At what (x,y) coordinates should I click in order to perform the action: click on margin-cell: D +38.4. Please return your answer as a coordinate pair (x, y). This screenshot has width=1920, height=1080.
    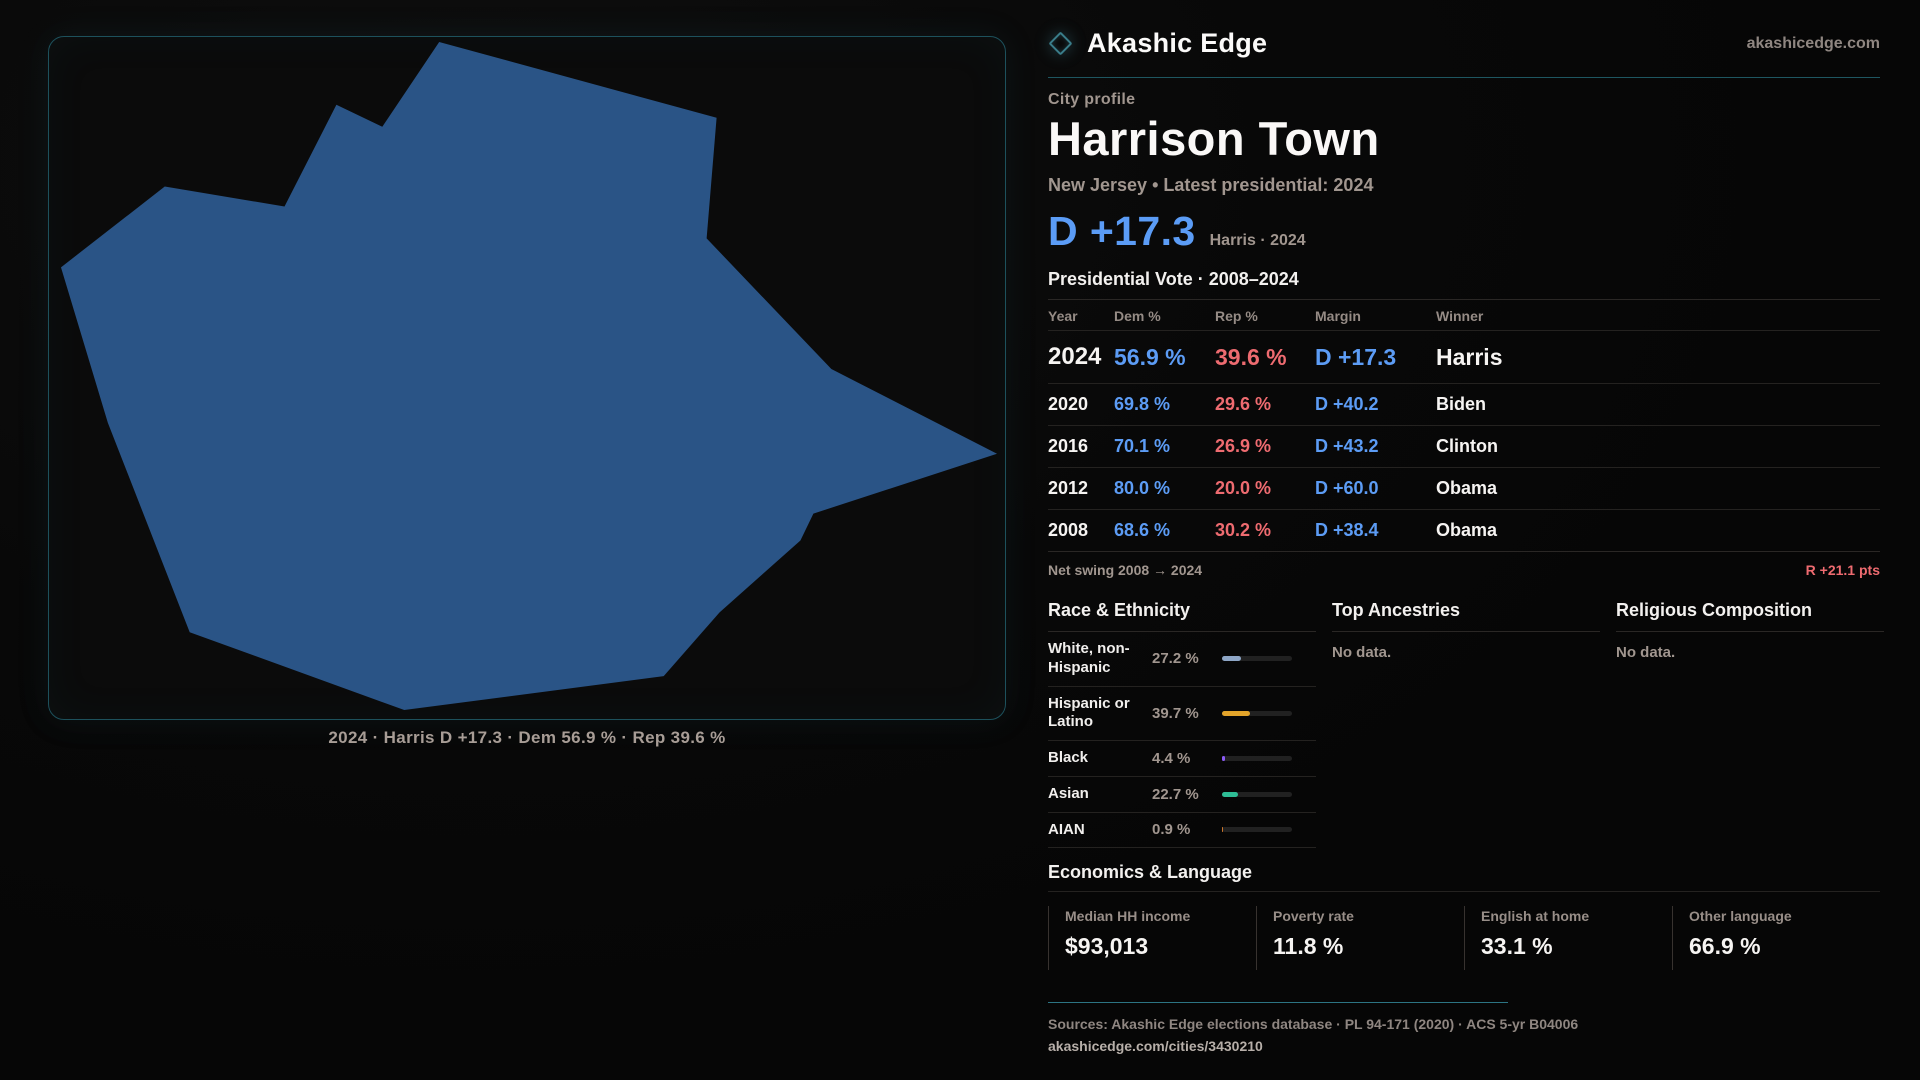
    Looking at the image, I should click on (1347, 530).